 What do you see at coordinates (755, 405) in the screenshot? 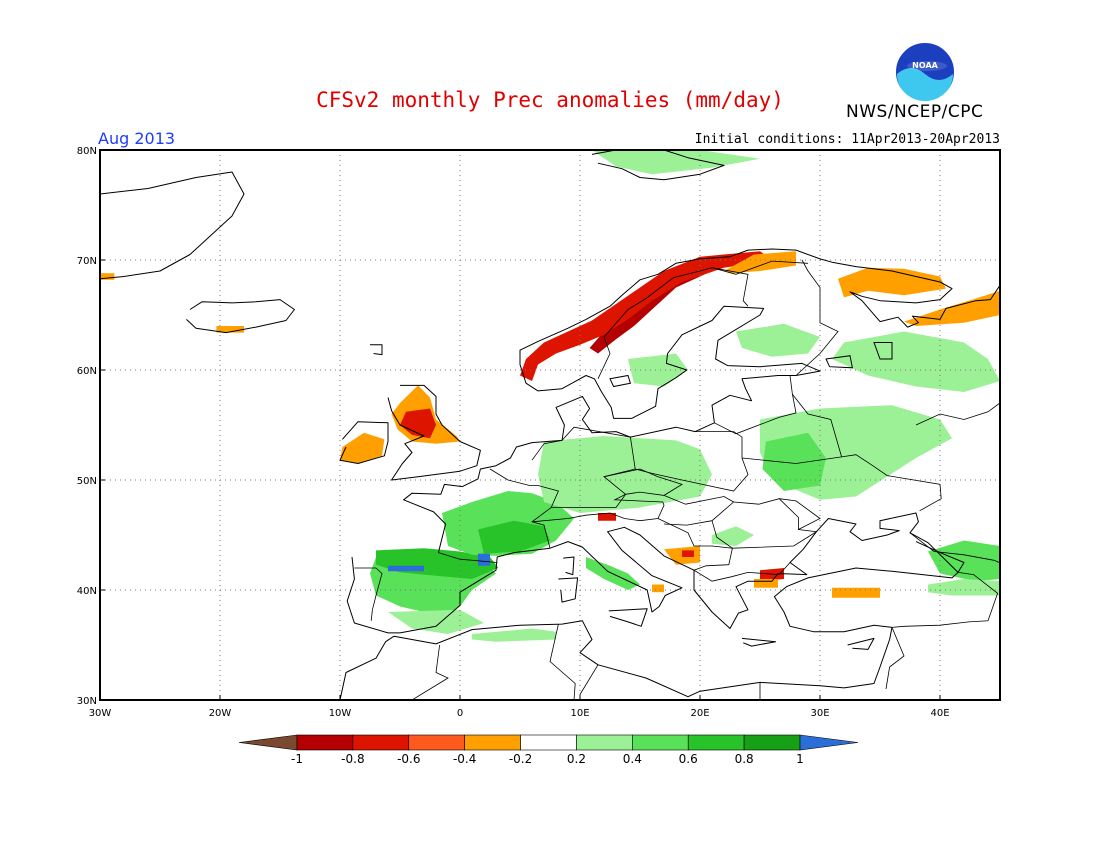
I see `border-baltic-states` at bounding box center [755, 405].